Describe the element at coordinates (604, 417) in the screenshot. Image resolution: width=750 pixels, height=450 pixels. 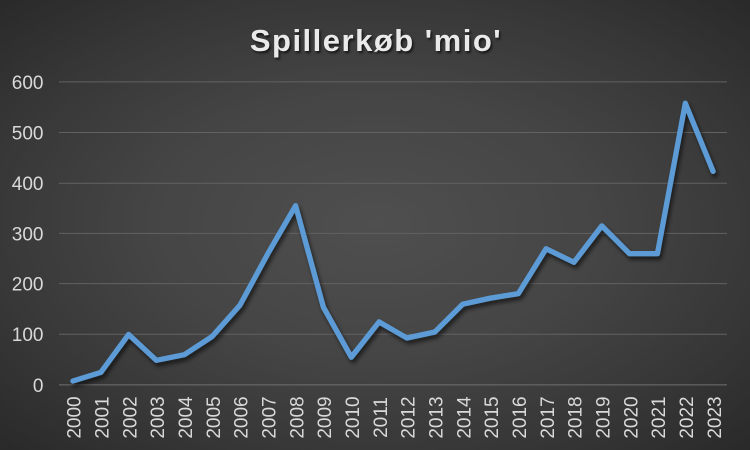
I see `svg-text: 2019` at that location.